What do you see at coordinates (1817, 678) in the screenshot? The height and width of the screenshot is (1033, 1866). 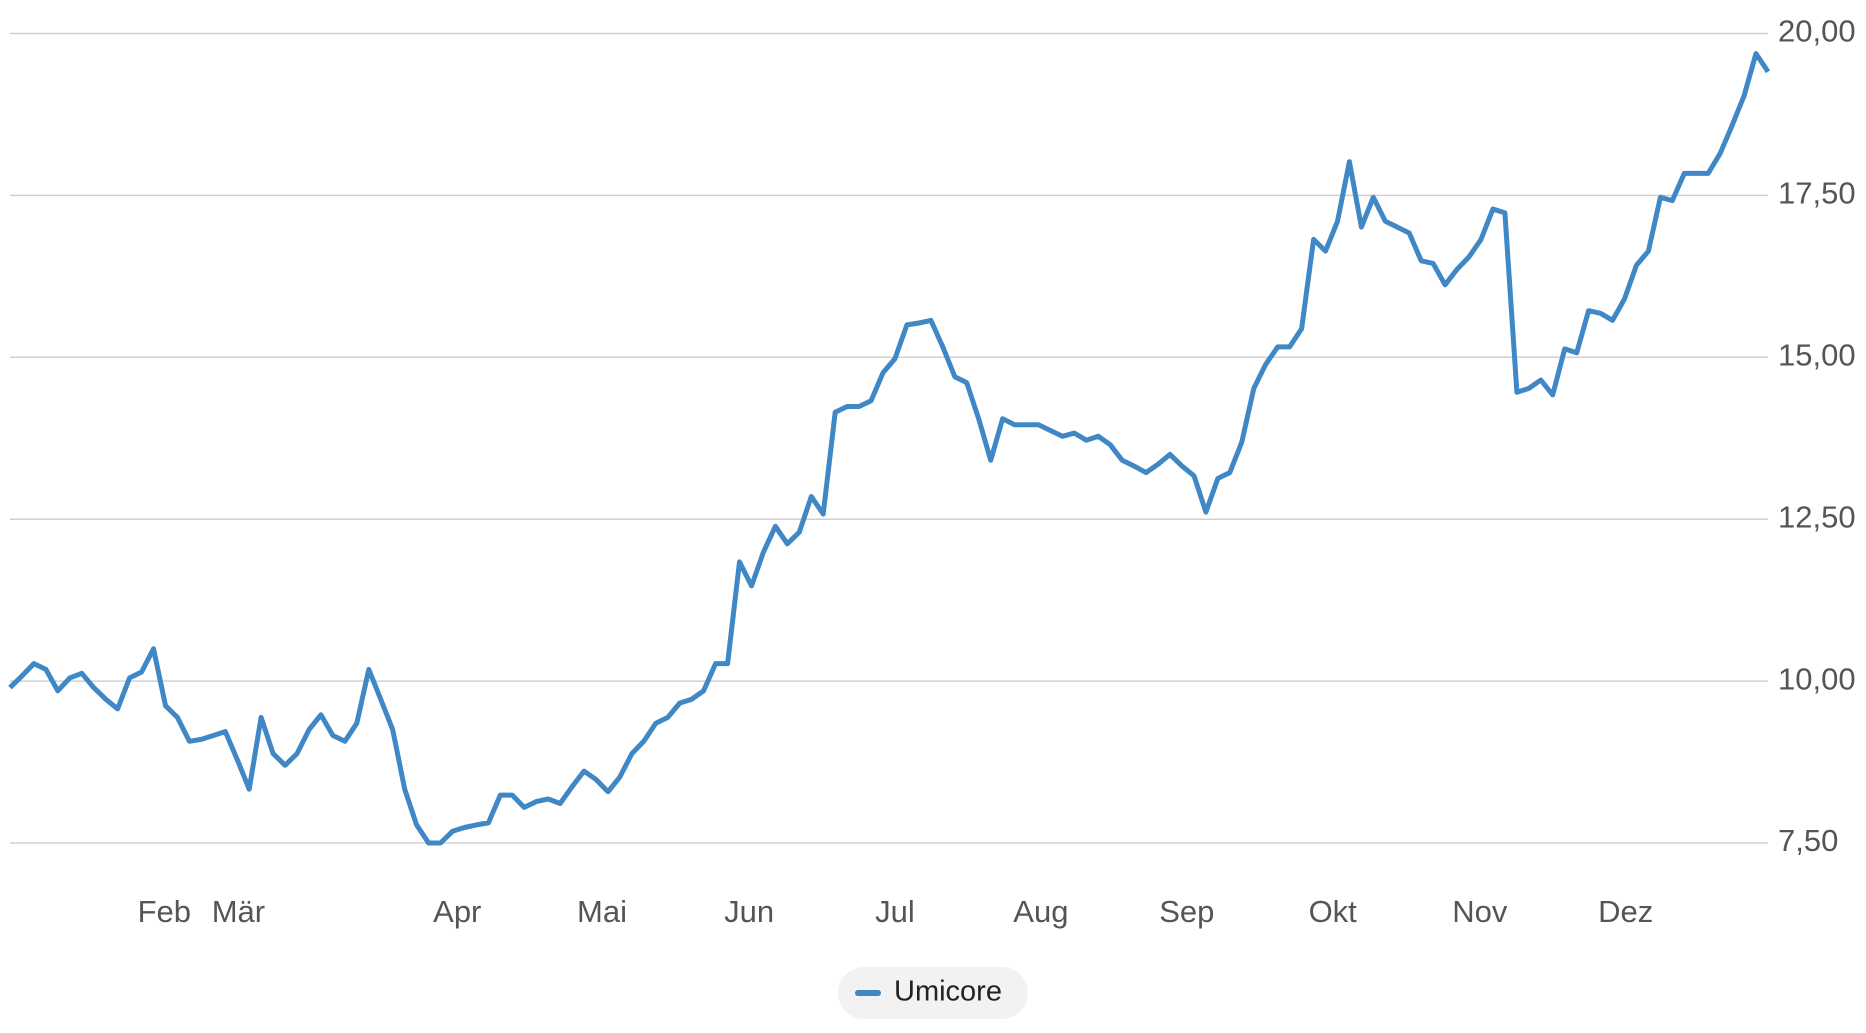 I see `y-tick-label: 10,00` at bounding box center [1817, 678].